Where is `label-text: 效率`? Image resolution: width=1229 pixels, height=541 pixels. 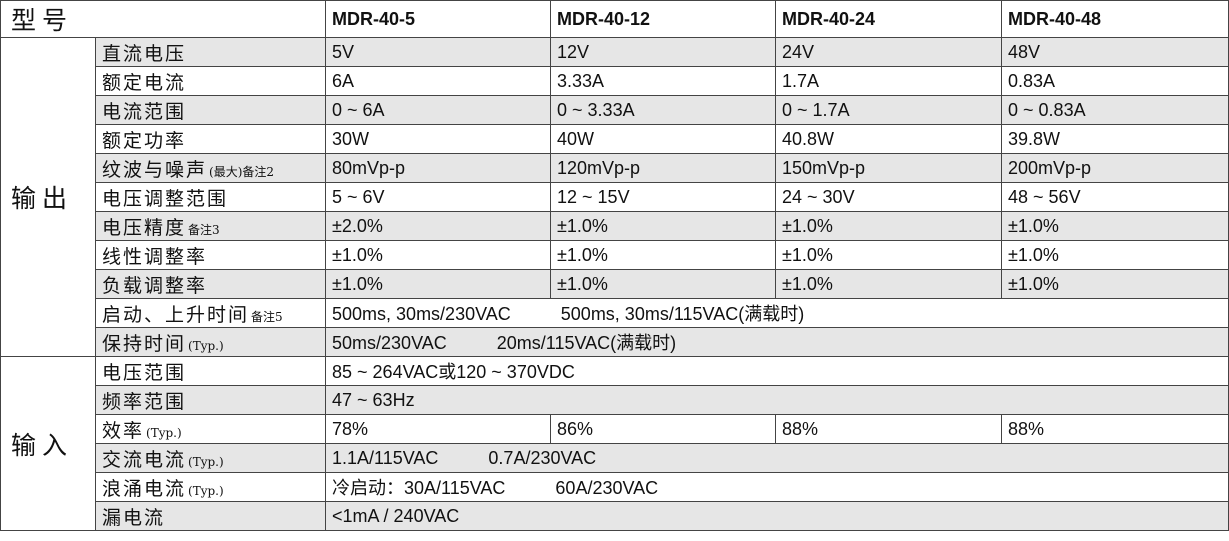
label-text: 效率 is located at coordinates (123, 430).